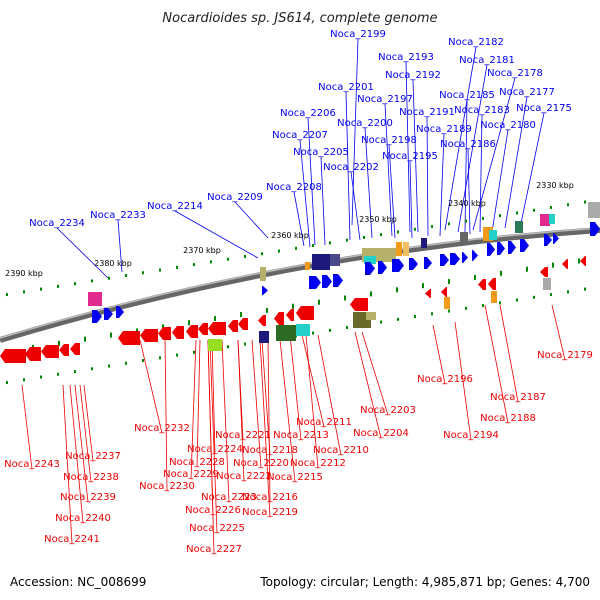  Describe the element at coordinates (445, 379) in the screenshot. I see `reverse-gene-label: Noca_2196` at that location.